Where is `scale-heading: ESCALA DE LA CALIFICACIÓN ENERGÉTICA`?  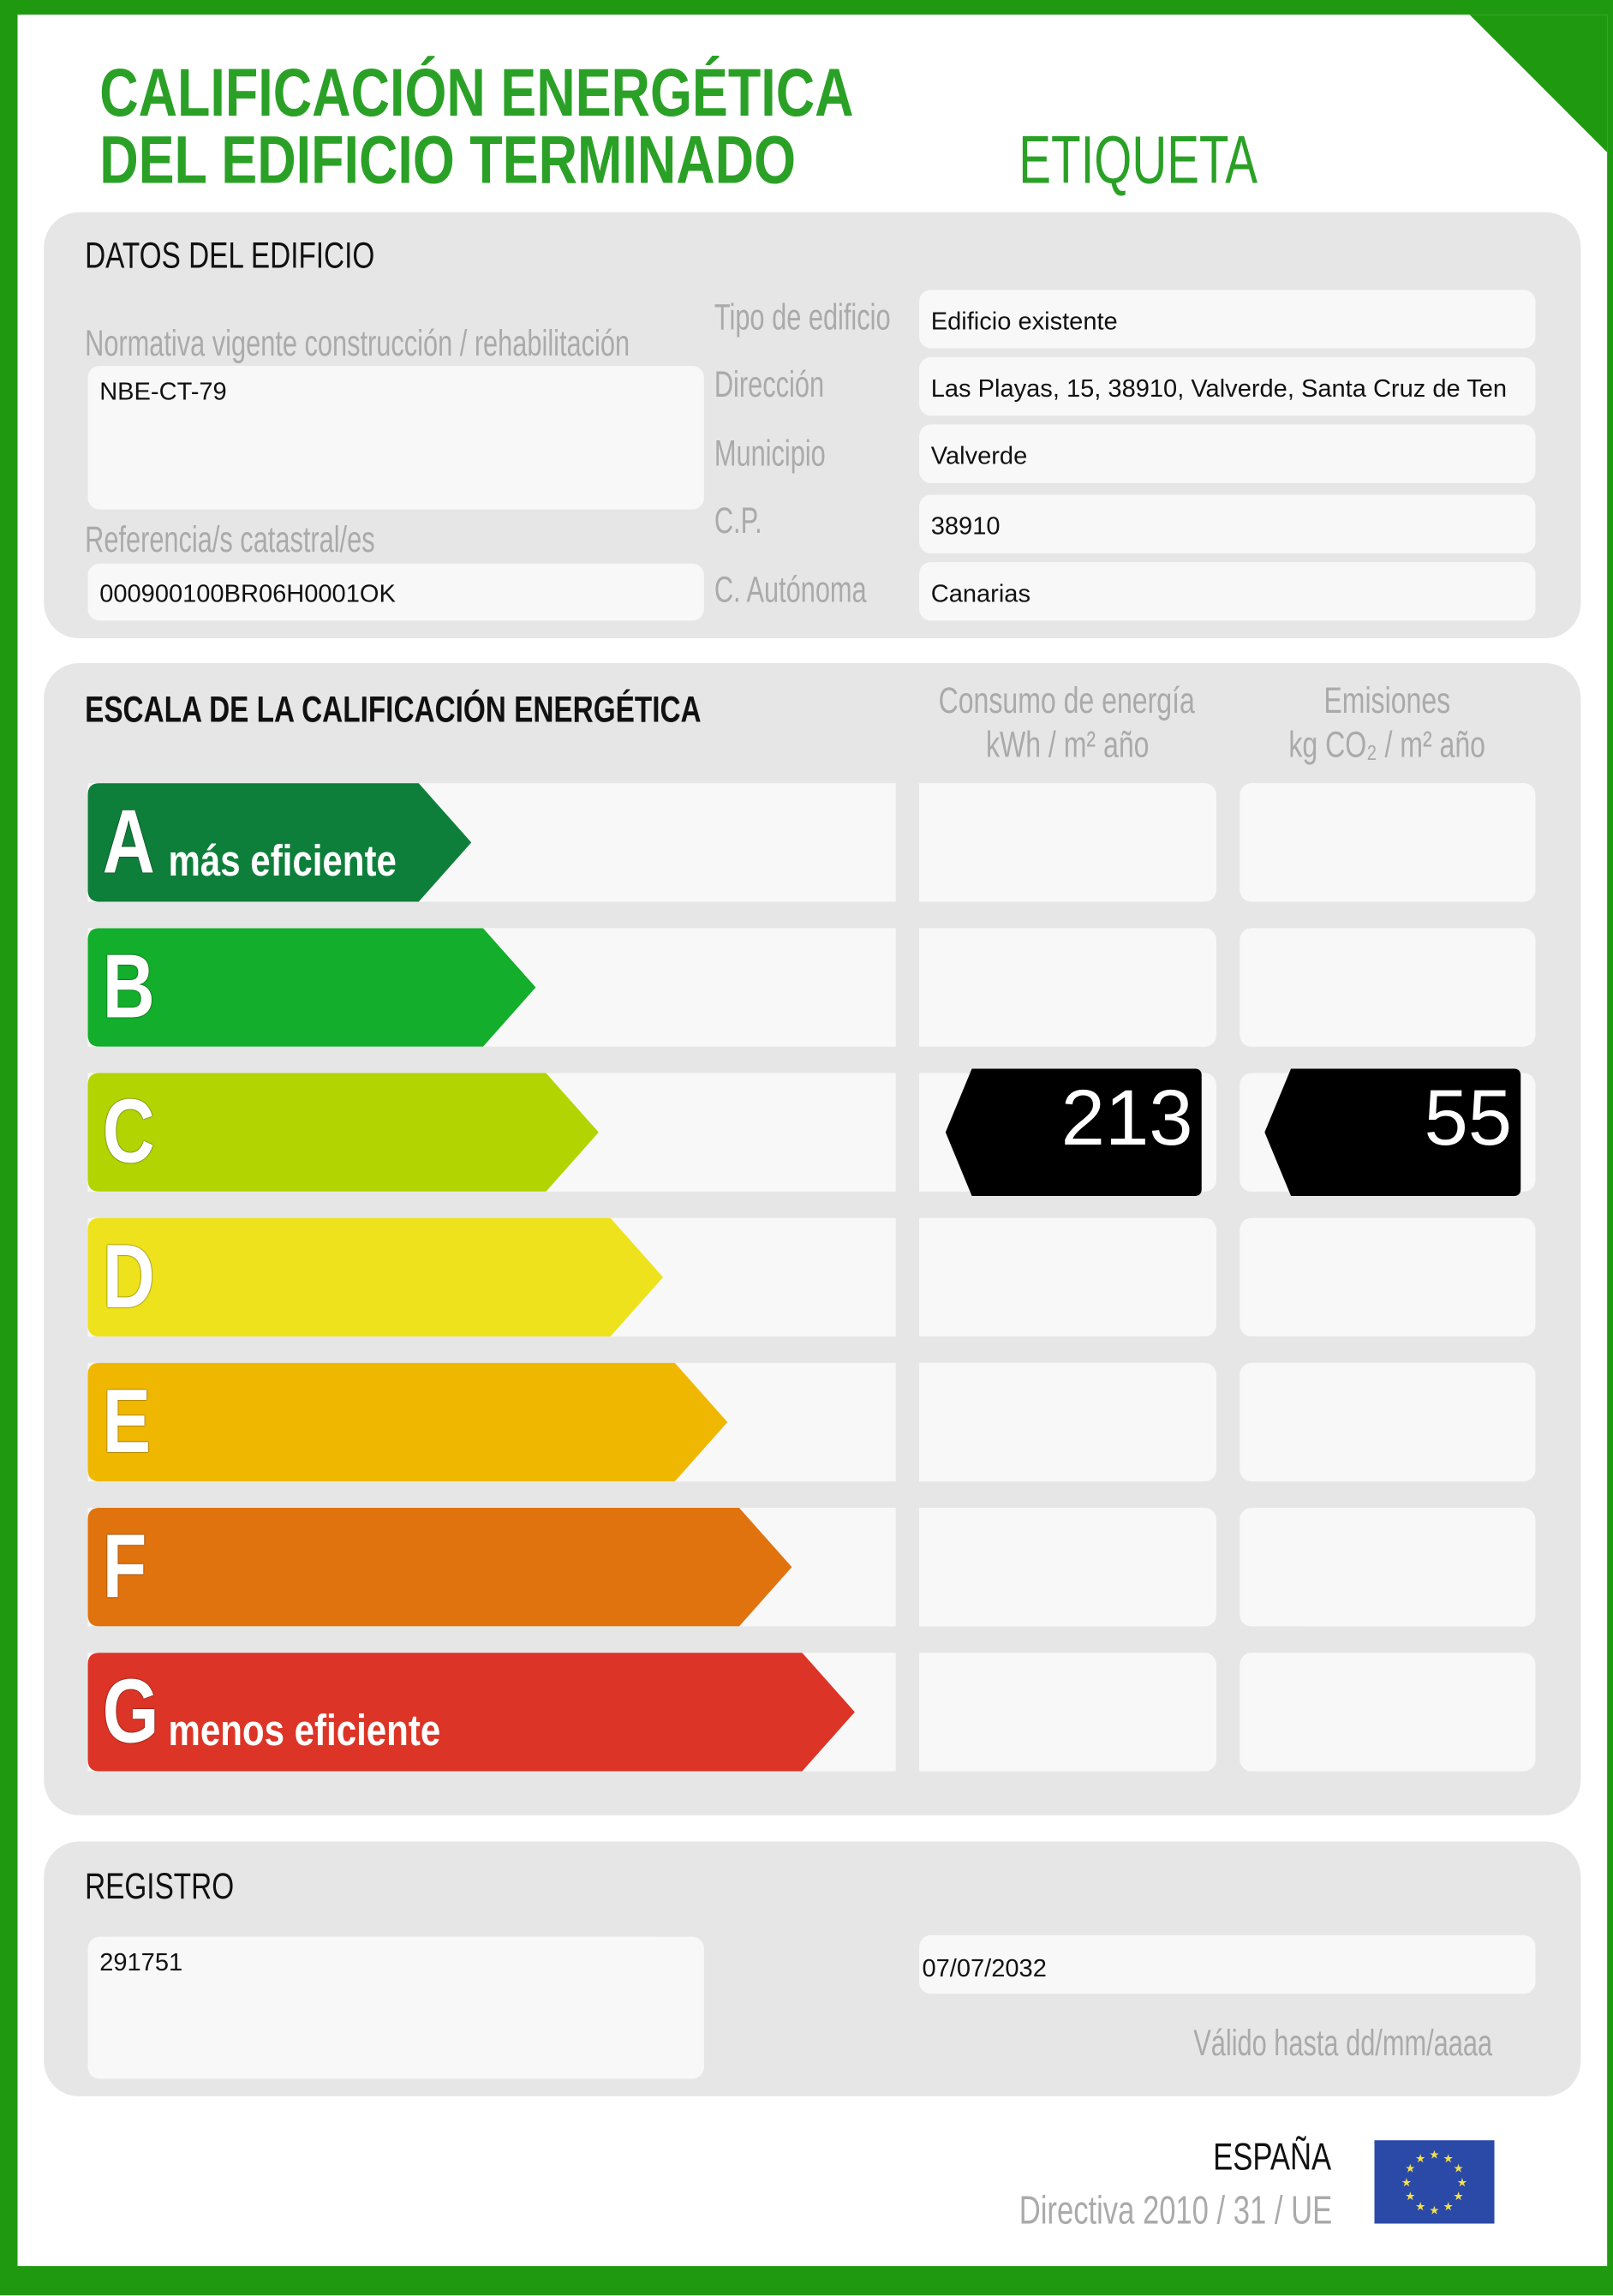
scale-heading: ESCALA DE LA CALIFICACIÓN ENERGÉTICA is located at coordinates (393, 710).